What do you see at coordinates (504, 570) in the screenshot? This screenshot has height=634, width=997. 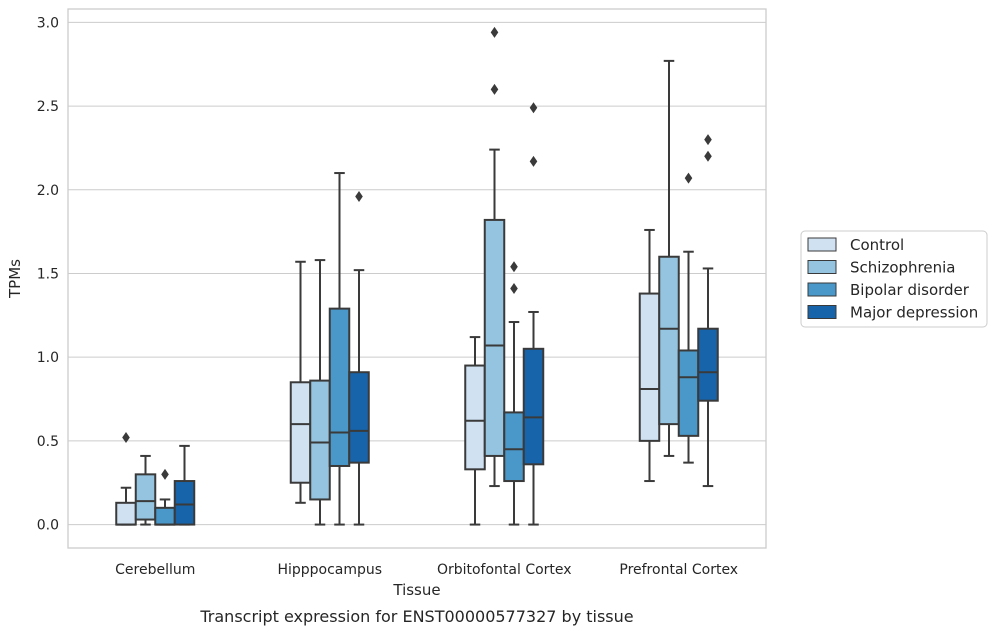 I see `x-tick-label: Orbitofontal Cortex` at bounding box center [504, 570].